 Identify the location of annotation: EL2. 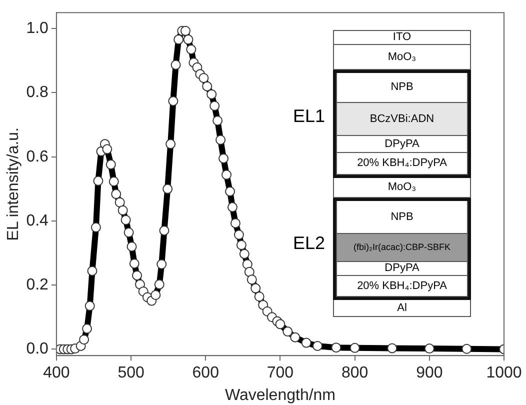
(309, 243).